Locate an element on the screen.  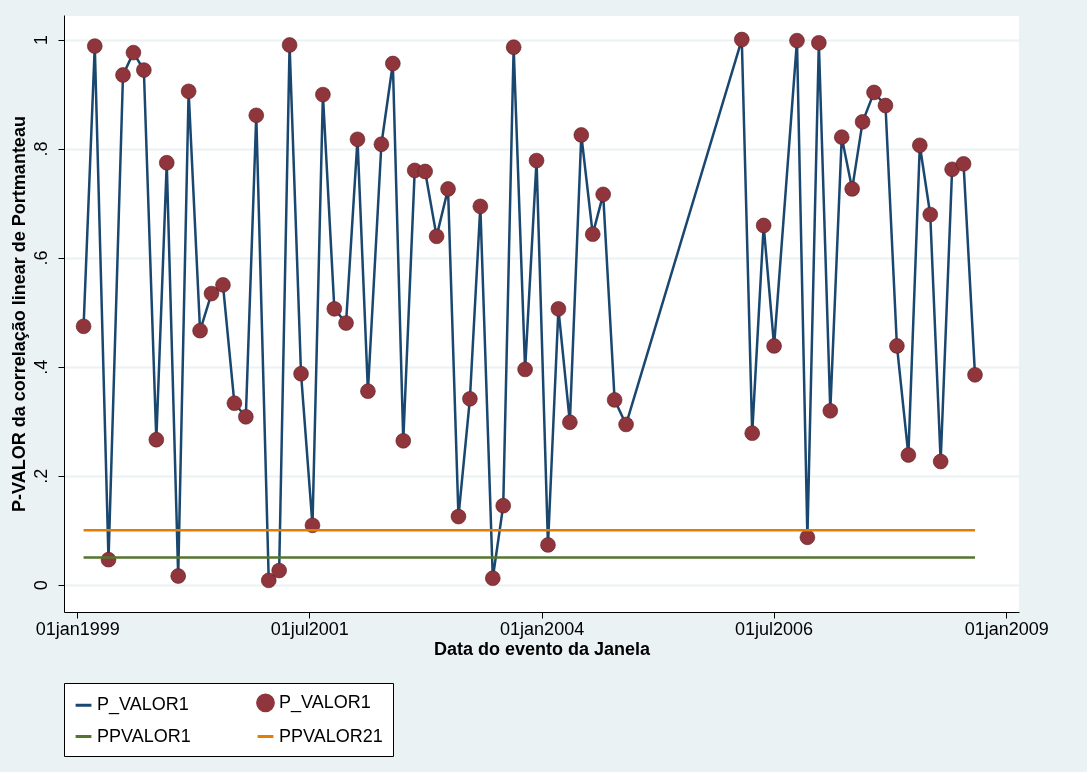
legend-label: PPVALOR21 is located at coordinates (331, 735).